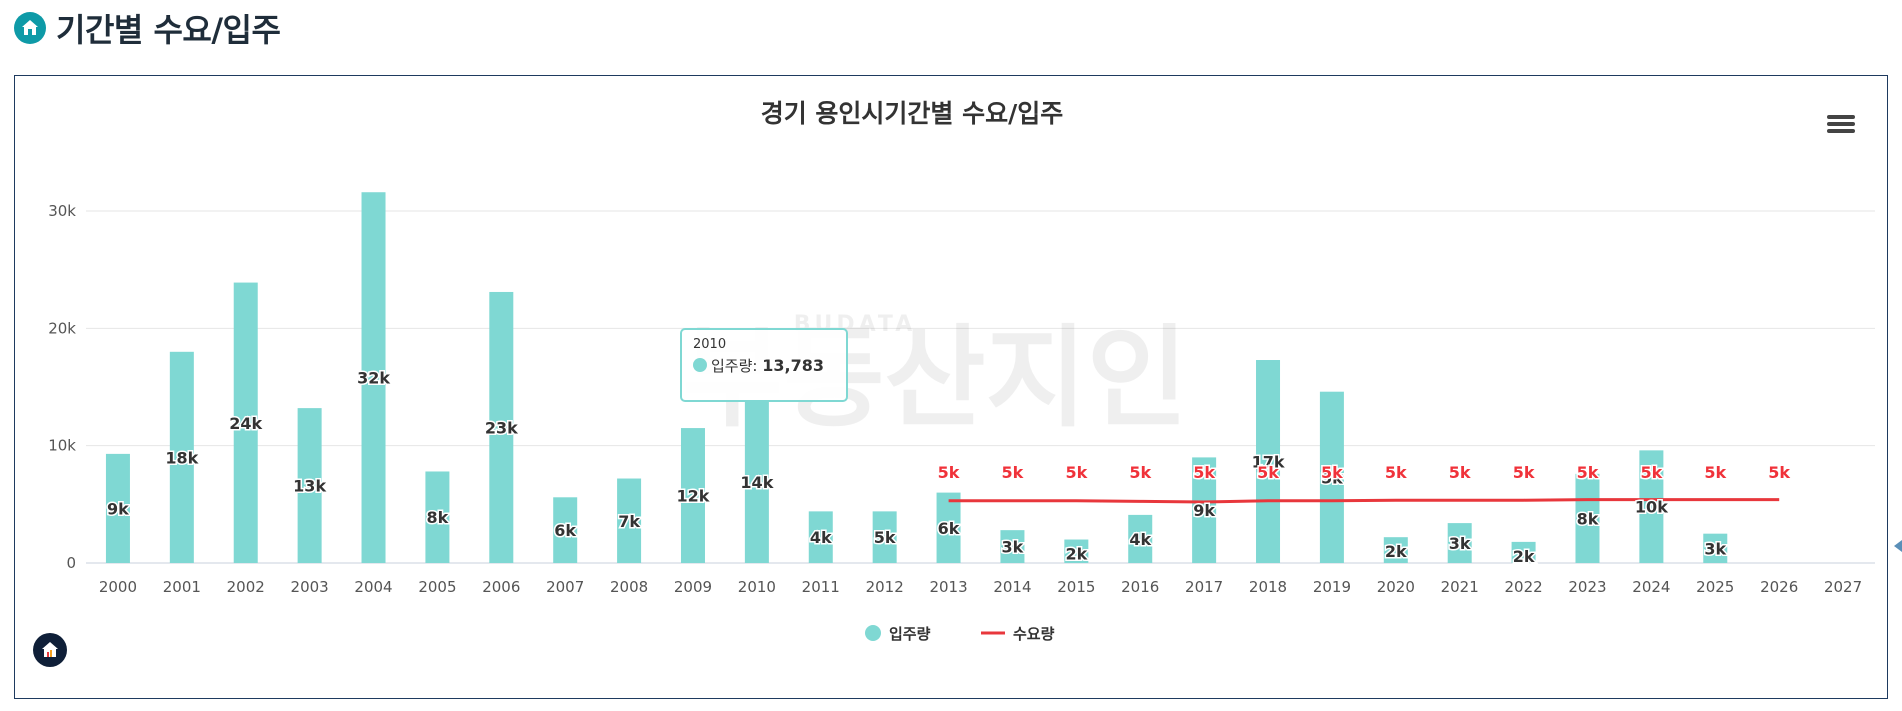  I want to click on x-tick-label: 2011, so click(821, 587).